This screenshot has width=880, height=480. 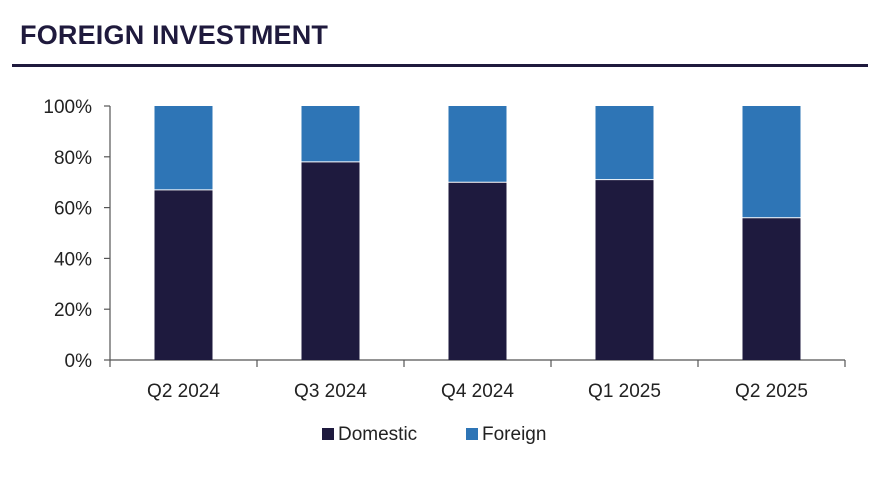 I want to click on y-tick-label: 0%, so click(x=79, y=361).